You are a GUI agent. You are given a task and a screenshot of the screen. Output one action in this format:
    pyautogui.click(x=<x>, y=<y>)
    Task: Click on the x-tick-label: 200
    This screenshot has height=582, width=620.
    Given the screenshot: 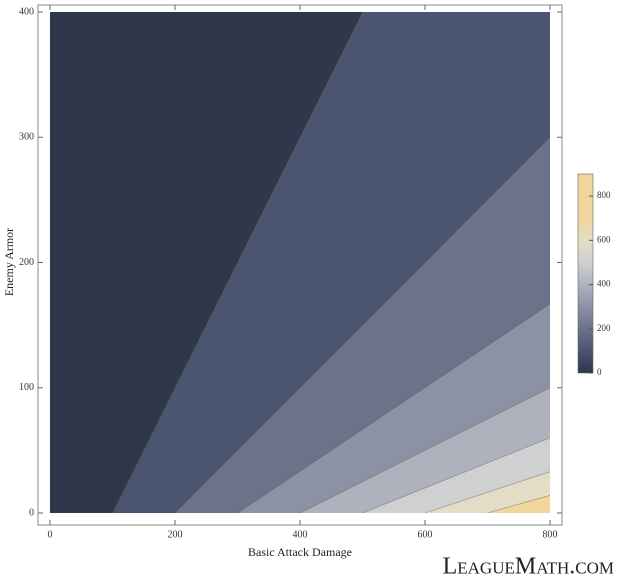 What is the action you would take?
    pyautogui.click(x=175, y=534)
    